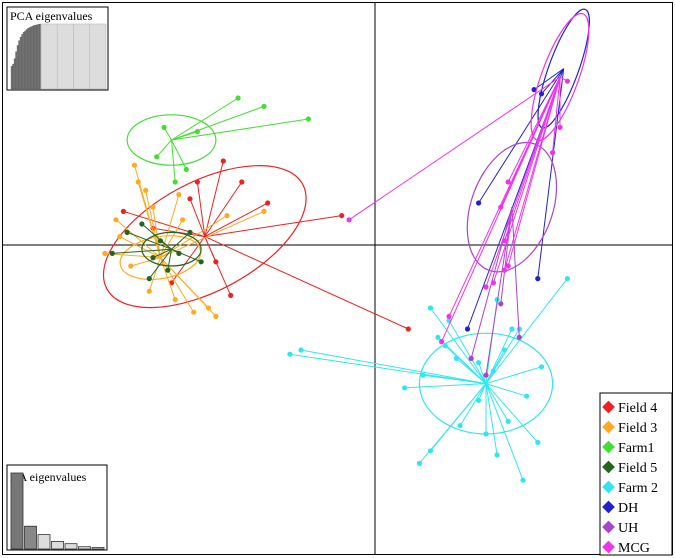 This screenshot has height=558, width=675. I want to click on legend-label-mcg: MCG, so click(634, 548).